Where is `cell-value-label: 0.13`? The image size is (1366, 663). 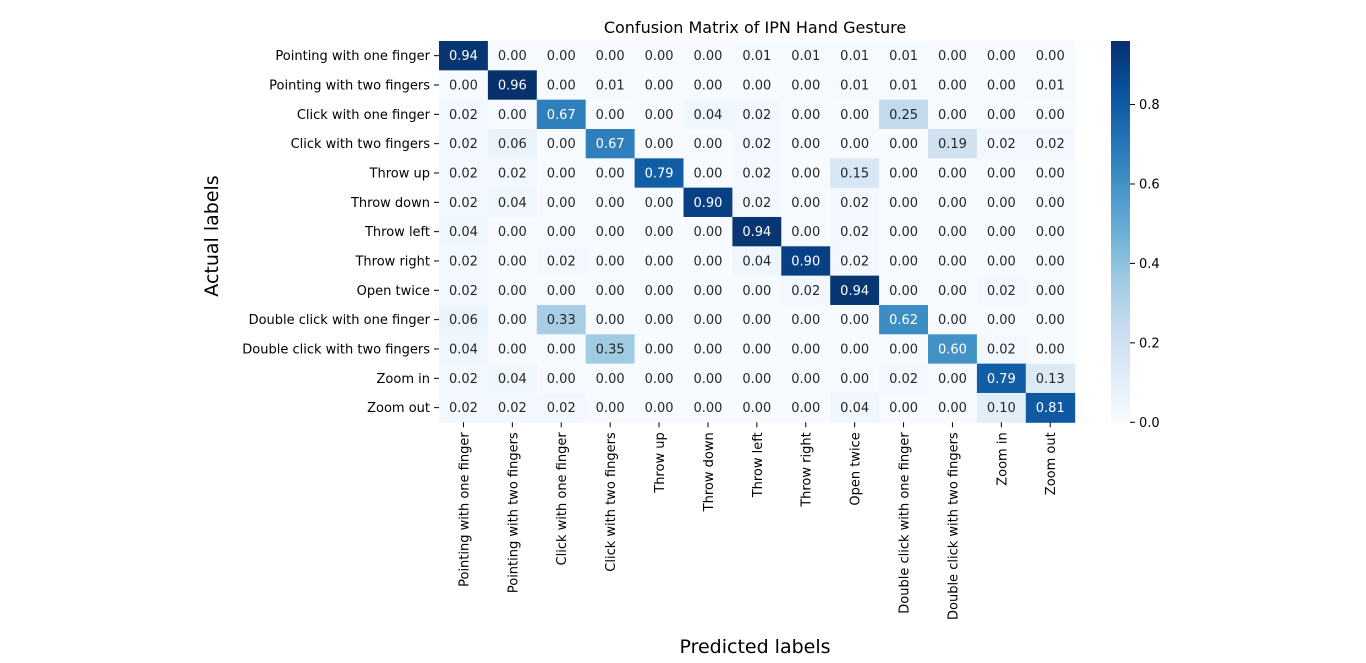 cell-value-label: 0.13 is located at coordinates (1050, 379).